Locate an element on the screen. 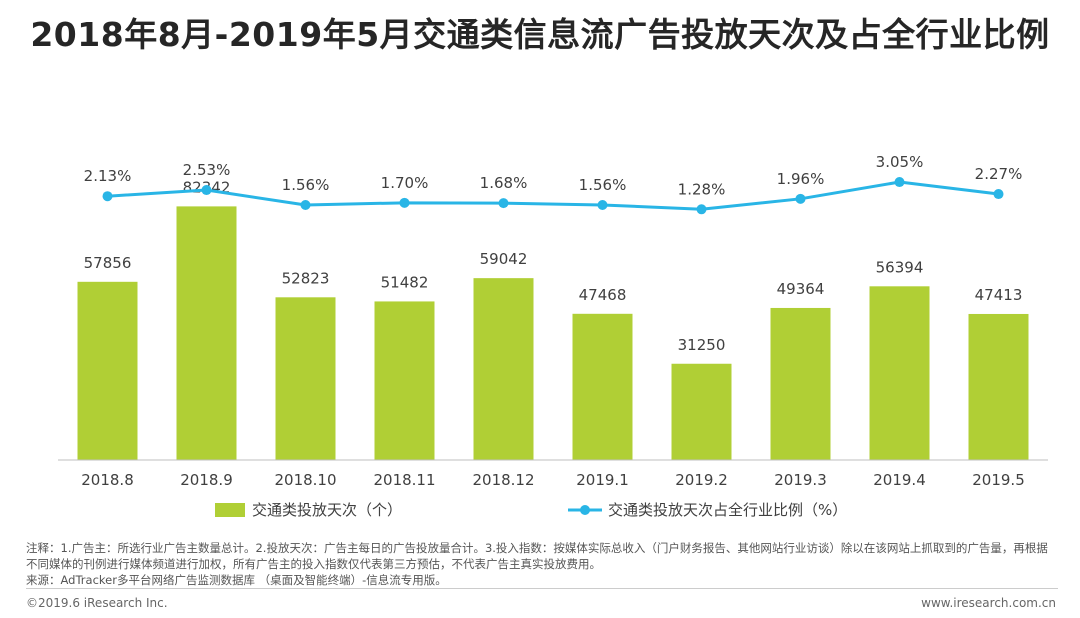 The height and width of the screenshot is (618, 1080). bar-value-label: 59042 is located at coordinates (504, 259).